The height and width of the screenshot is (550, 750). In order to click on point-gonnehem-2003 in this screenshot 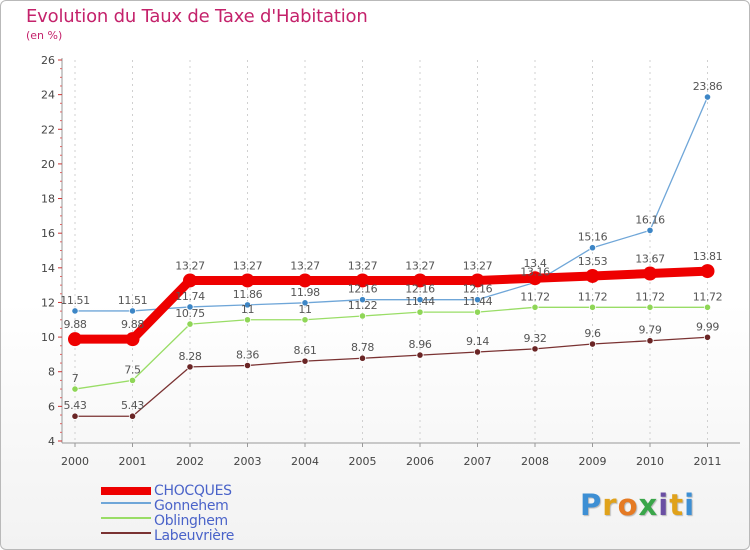, I will do `click(247, 305)`.